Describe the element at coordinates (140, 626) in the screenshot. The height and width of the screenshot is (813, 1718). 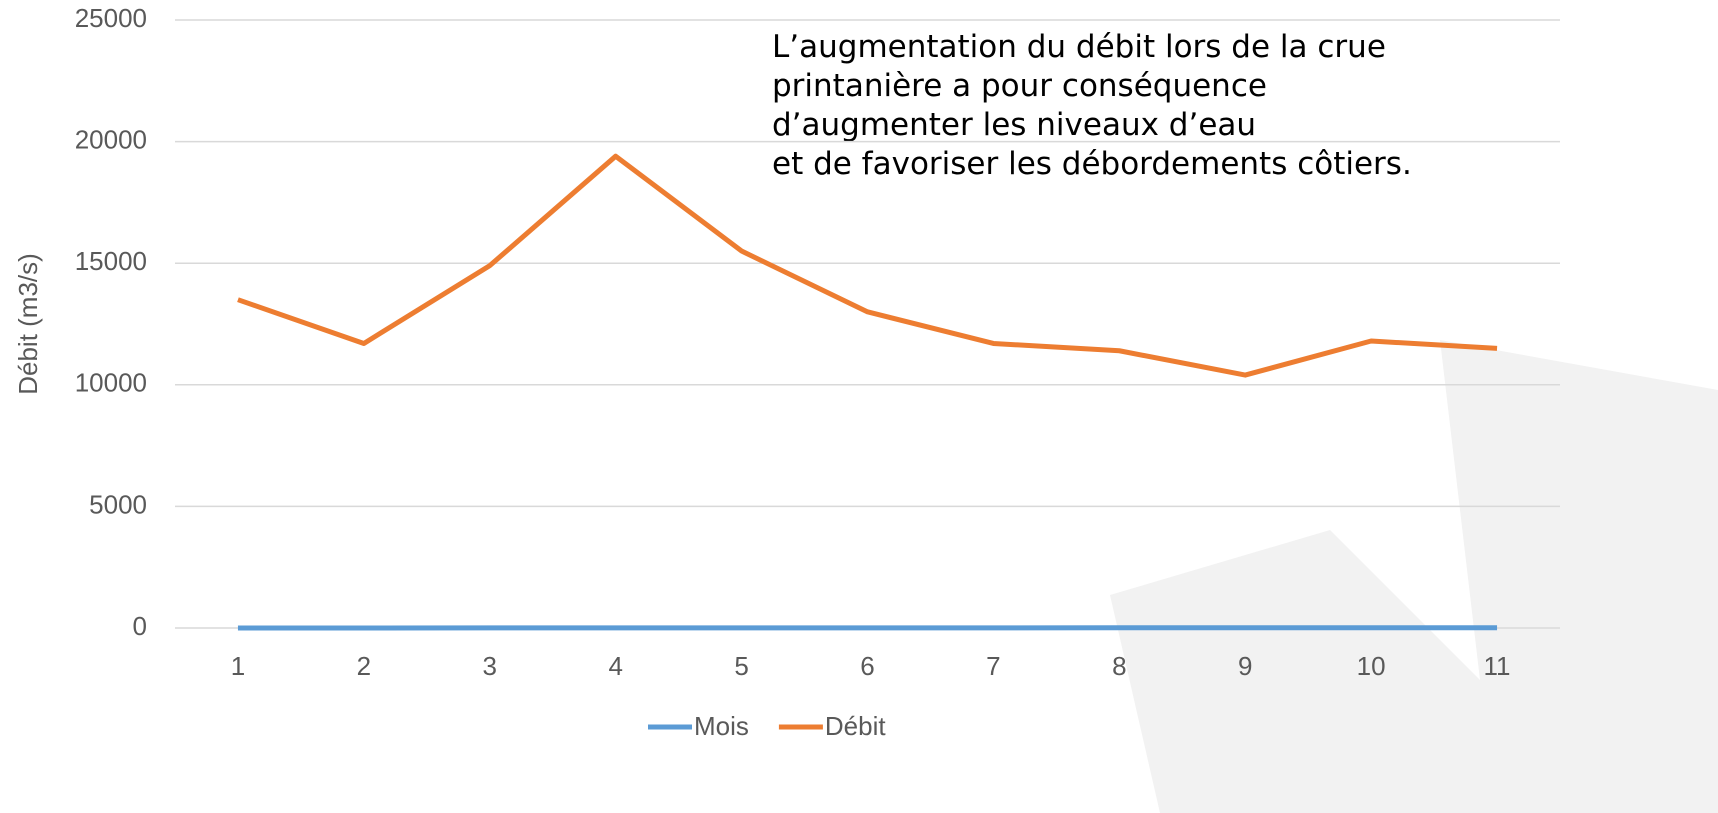
I see `y-tick-label: 0` at that location.